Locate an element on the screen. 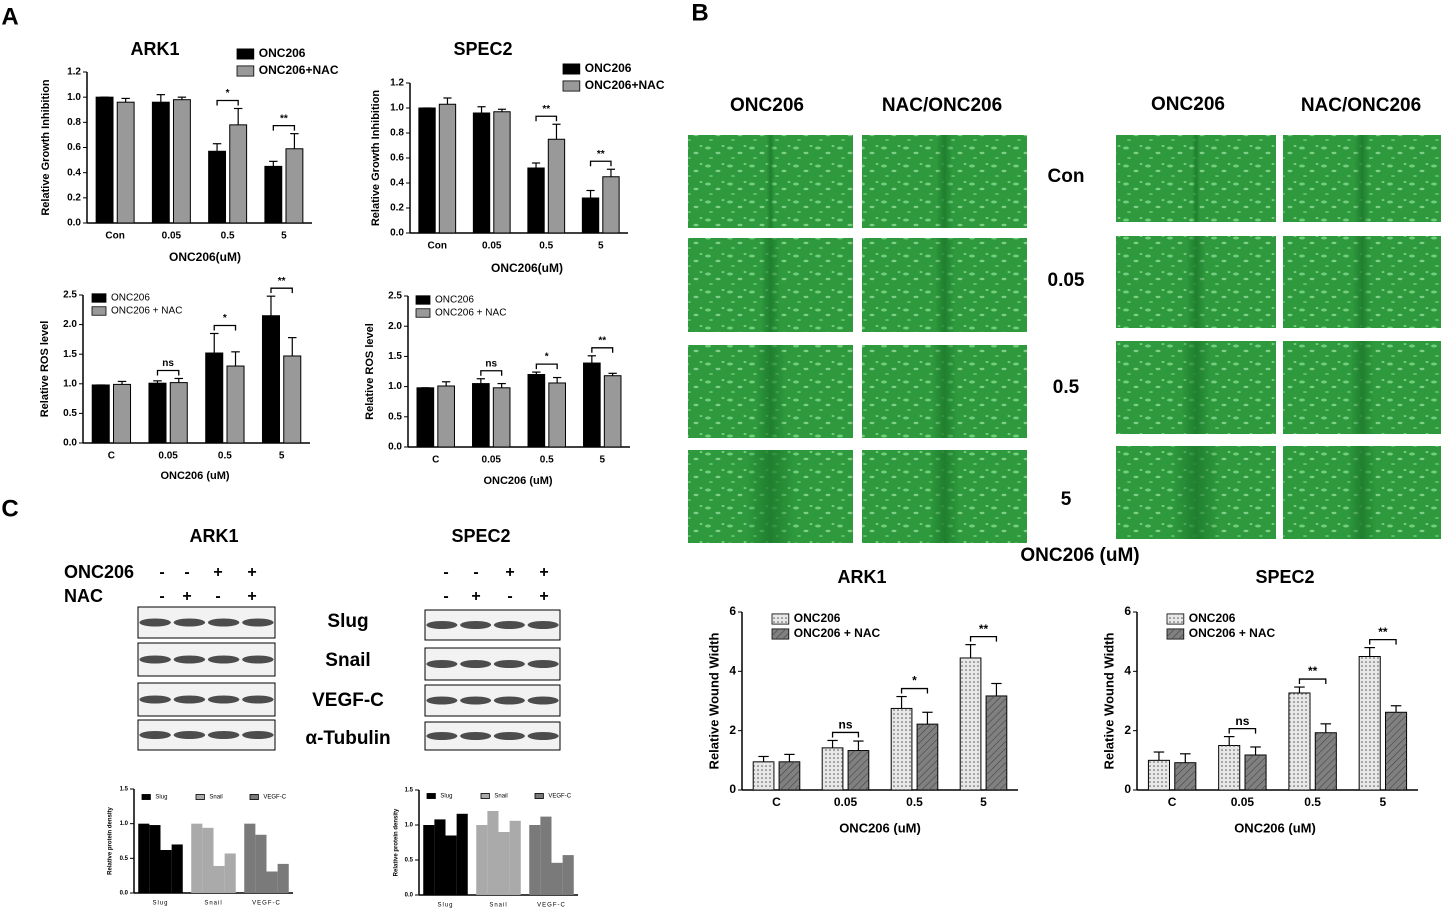 The image size is (1443, 910). row-label: 0.5 is located at coordinates (1066, 387).